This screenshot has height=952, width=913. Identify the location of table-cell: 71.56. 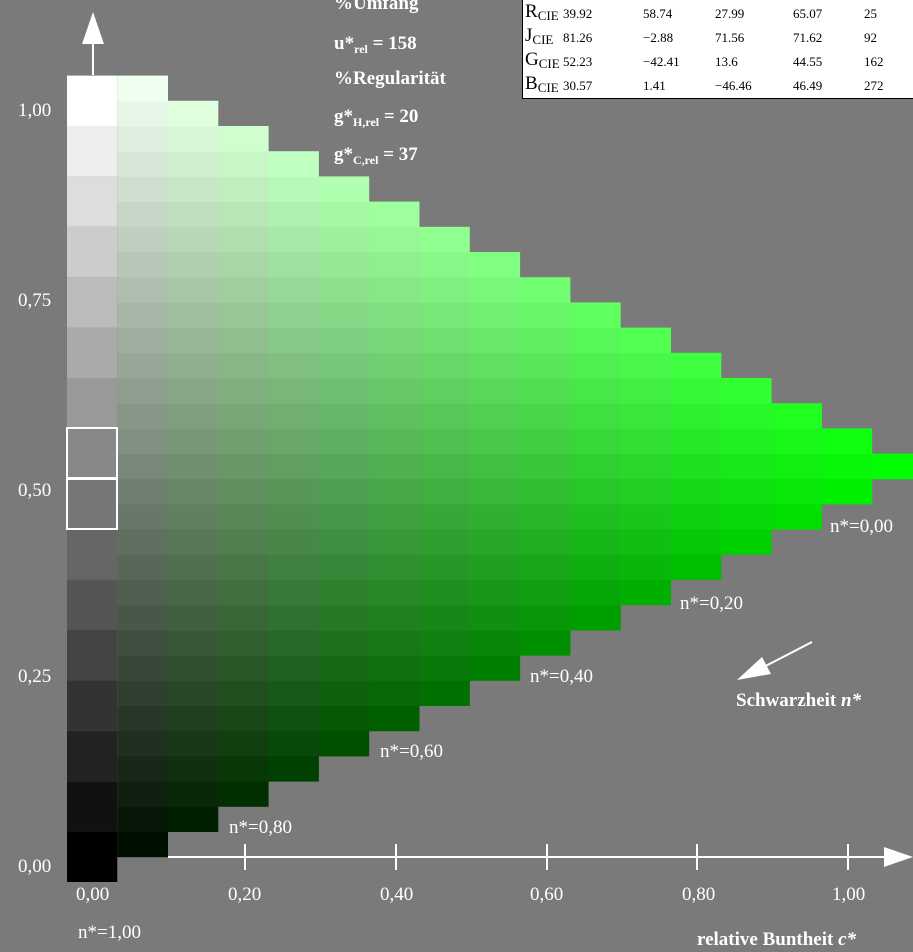
(730, 37).